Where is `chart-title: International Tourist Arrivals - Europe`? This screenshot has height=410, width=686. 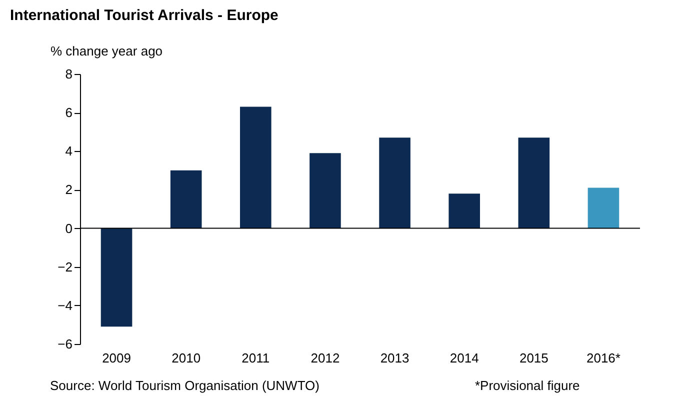 chart-title: International Tourist Arrivals - Europe is located at coordinates (144, 15).